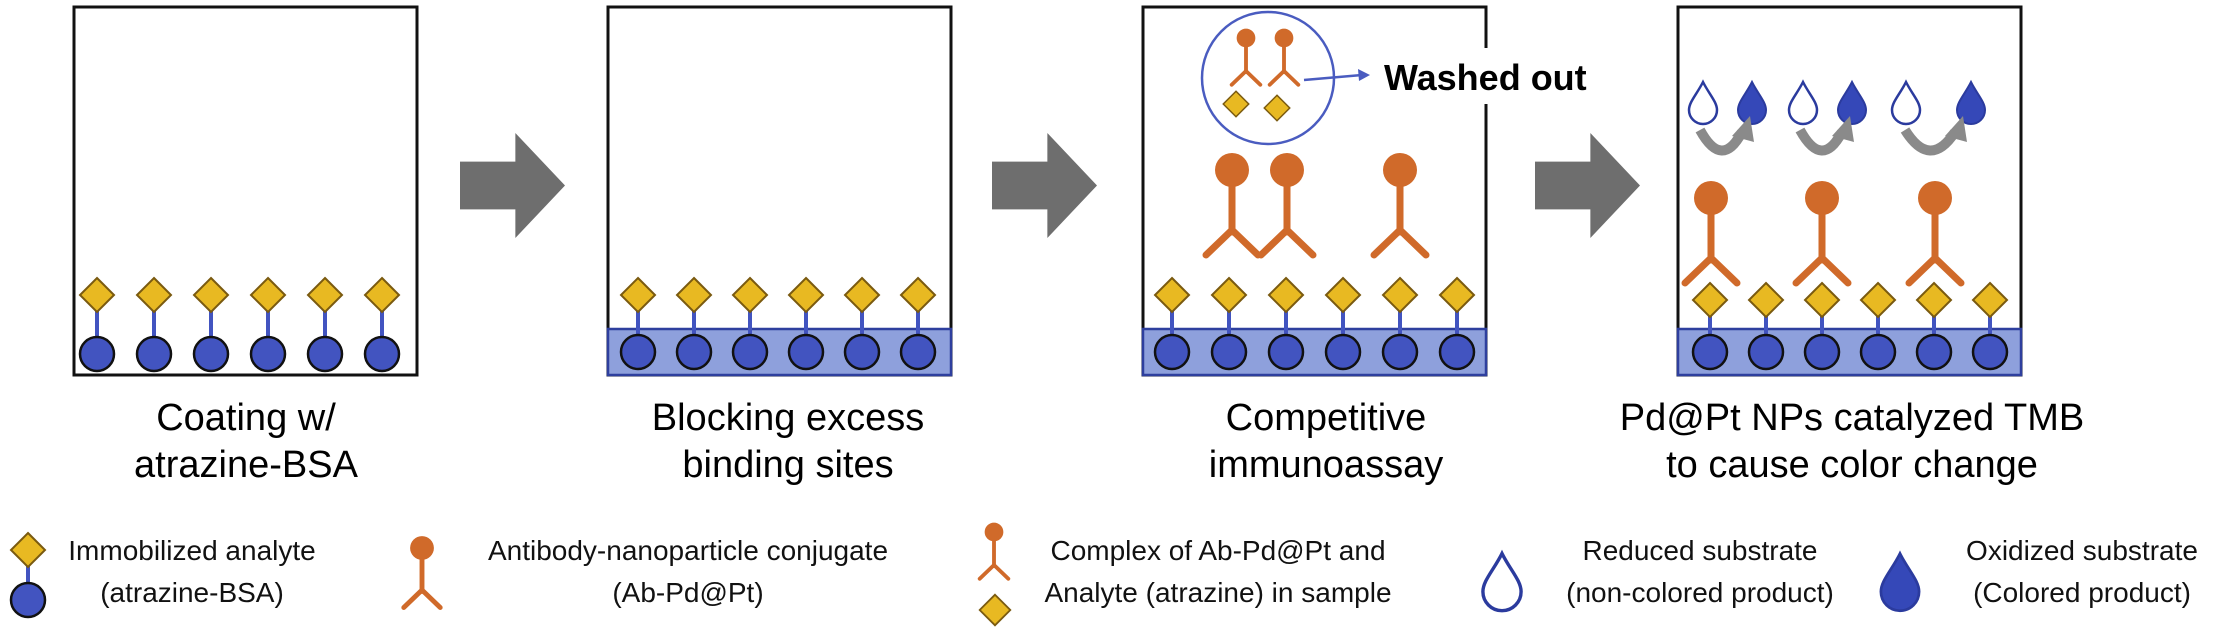 The image size is (2213, 633). What do you see at coordinates (1657, 574) in the screenshot?
I see `legend-item-reduced-substrate: Reduced substrate (non-colored product)` at bounding box center [1657, 574].